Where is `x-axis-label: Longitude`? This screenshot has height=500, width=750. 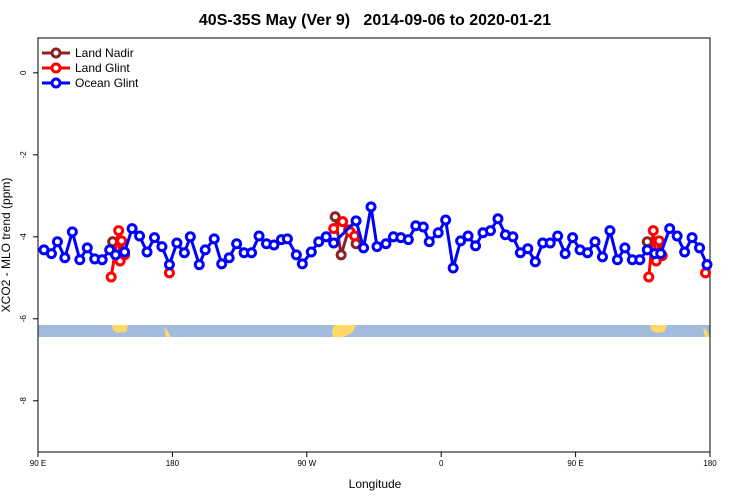 x-axis-label: Longitude is located at coordinates (375, 484).